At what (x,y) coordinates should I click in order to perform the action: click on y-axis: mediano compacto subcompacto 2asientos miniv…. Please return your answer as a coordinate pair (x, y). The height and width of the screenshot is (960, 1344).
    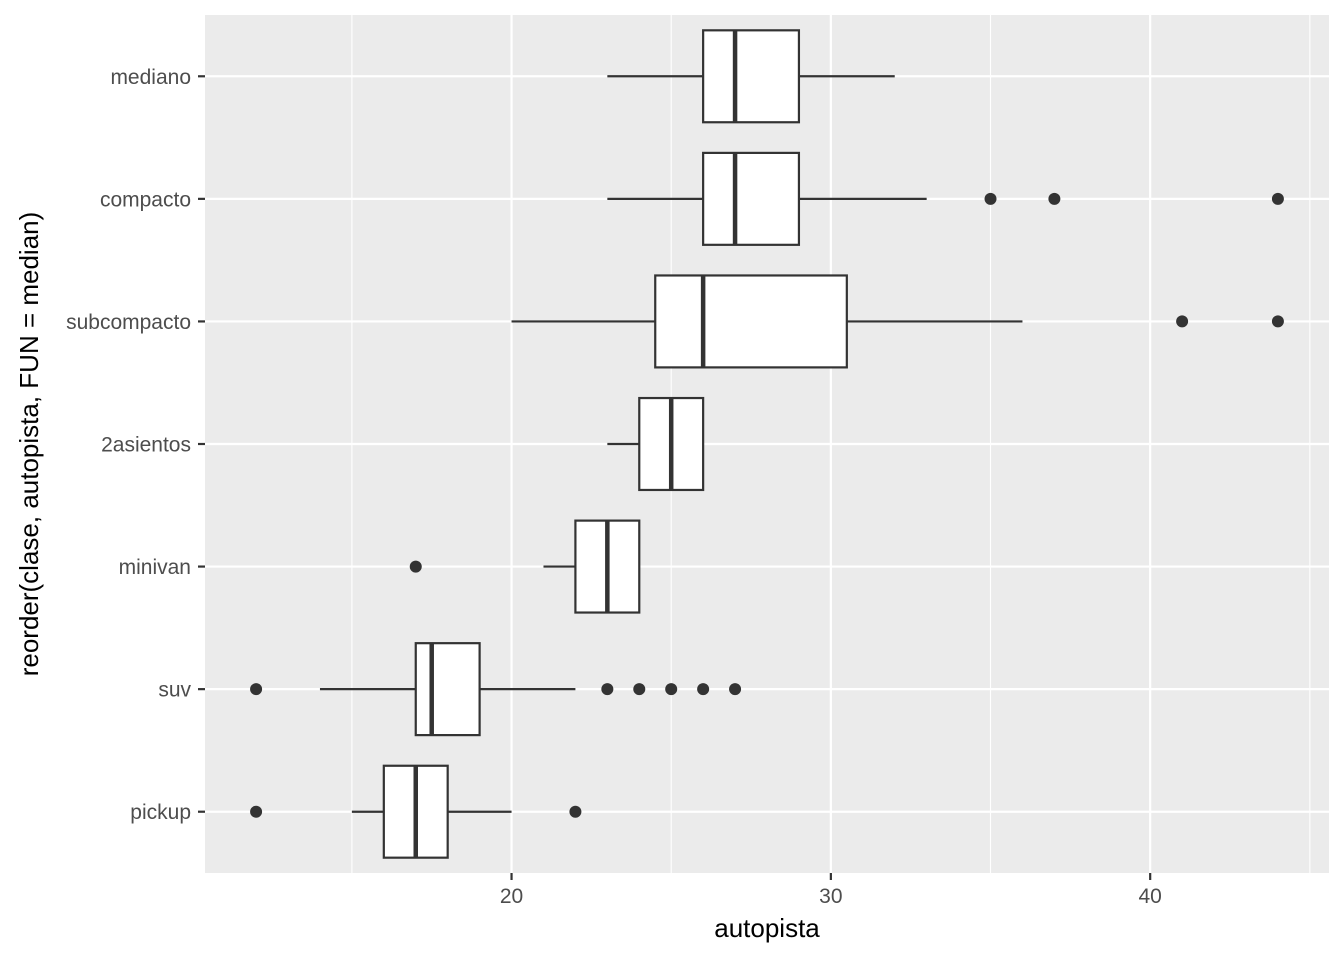
    Looking at the image, I should click on (135, 445).